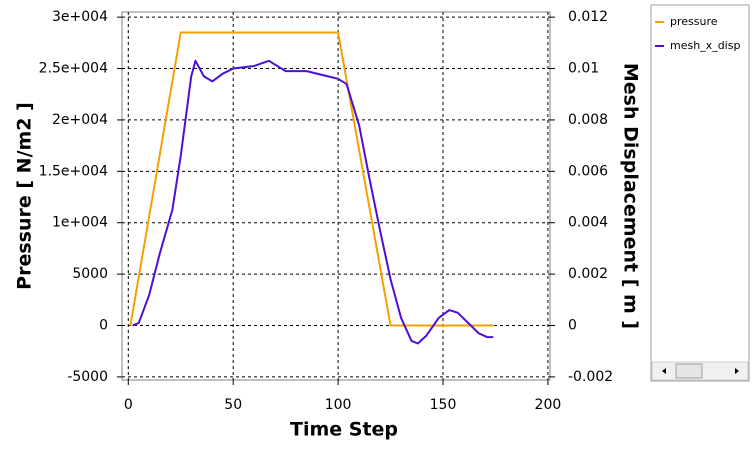  Describe the element at coordinates (631, 196) in the screenshot. I see `y2-axis-title: Mesh Displacement [ m ]` at that location.